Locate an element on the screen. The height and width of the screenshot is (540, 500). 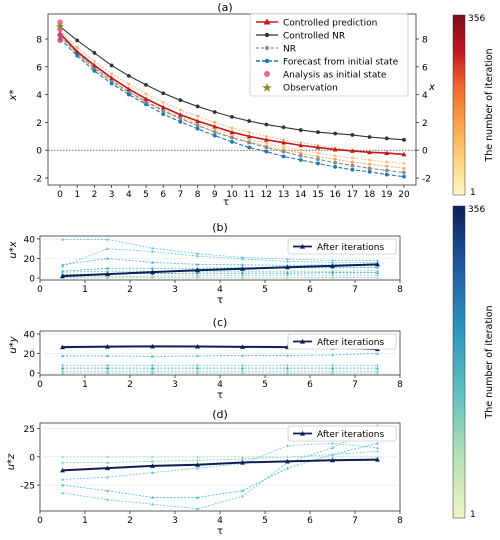
x-tick-label: 13 is located at coordinates (283, 195).